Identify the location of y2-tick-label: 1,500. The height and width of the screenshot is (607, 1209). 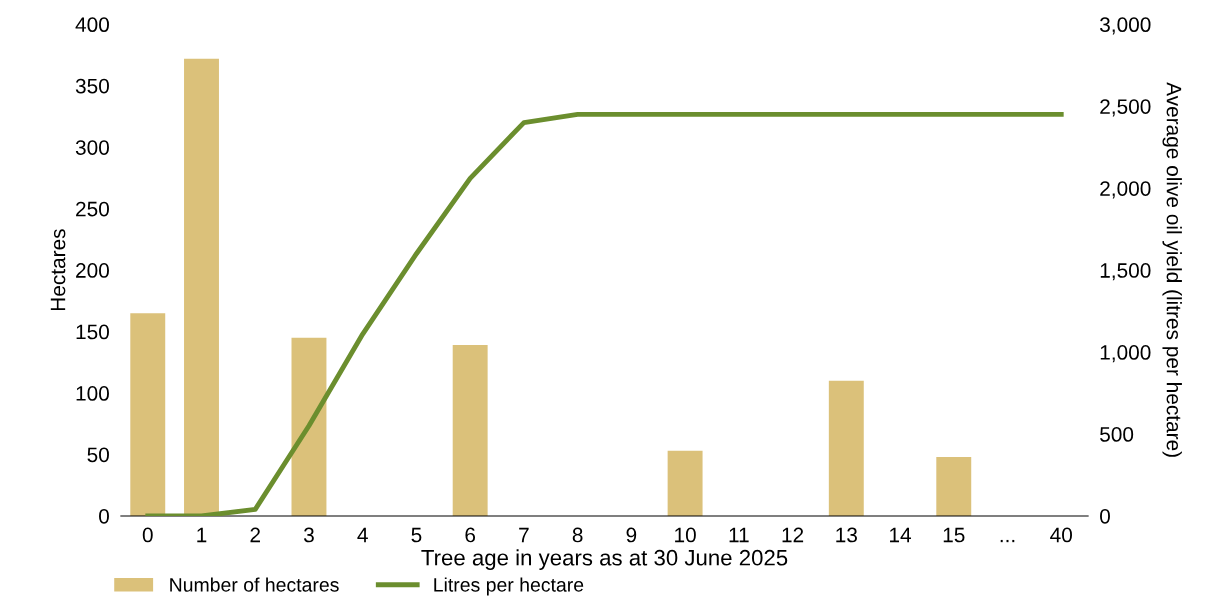
(1125, 272).